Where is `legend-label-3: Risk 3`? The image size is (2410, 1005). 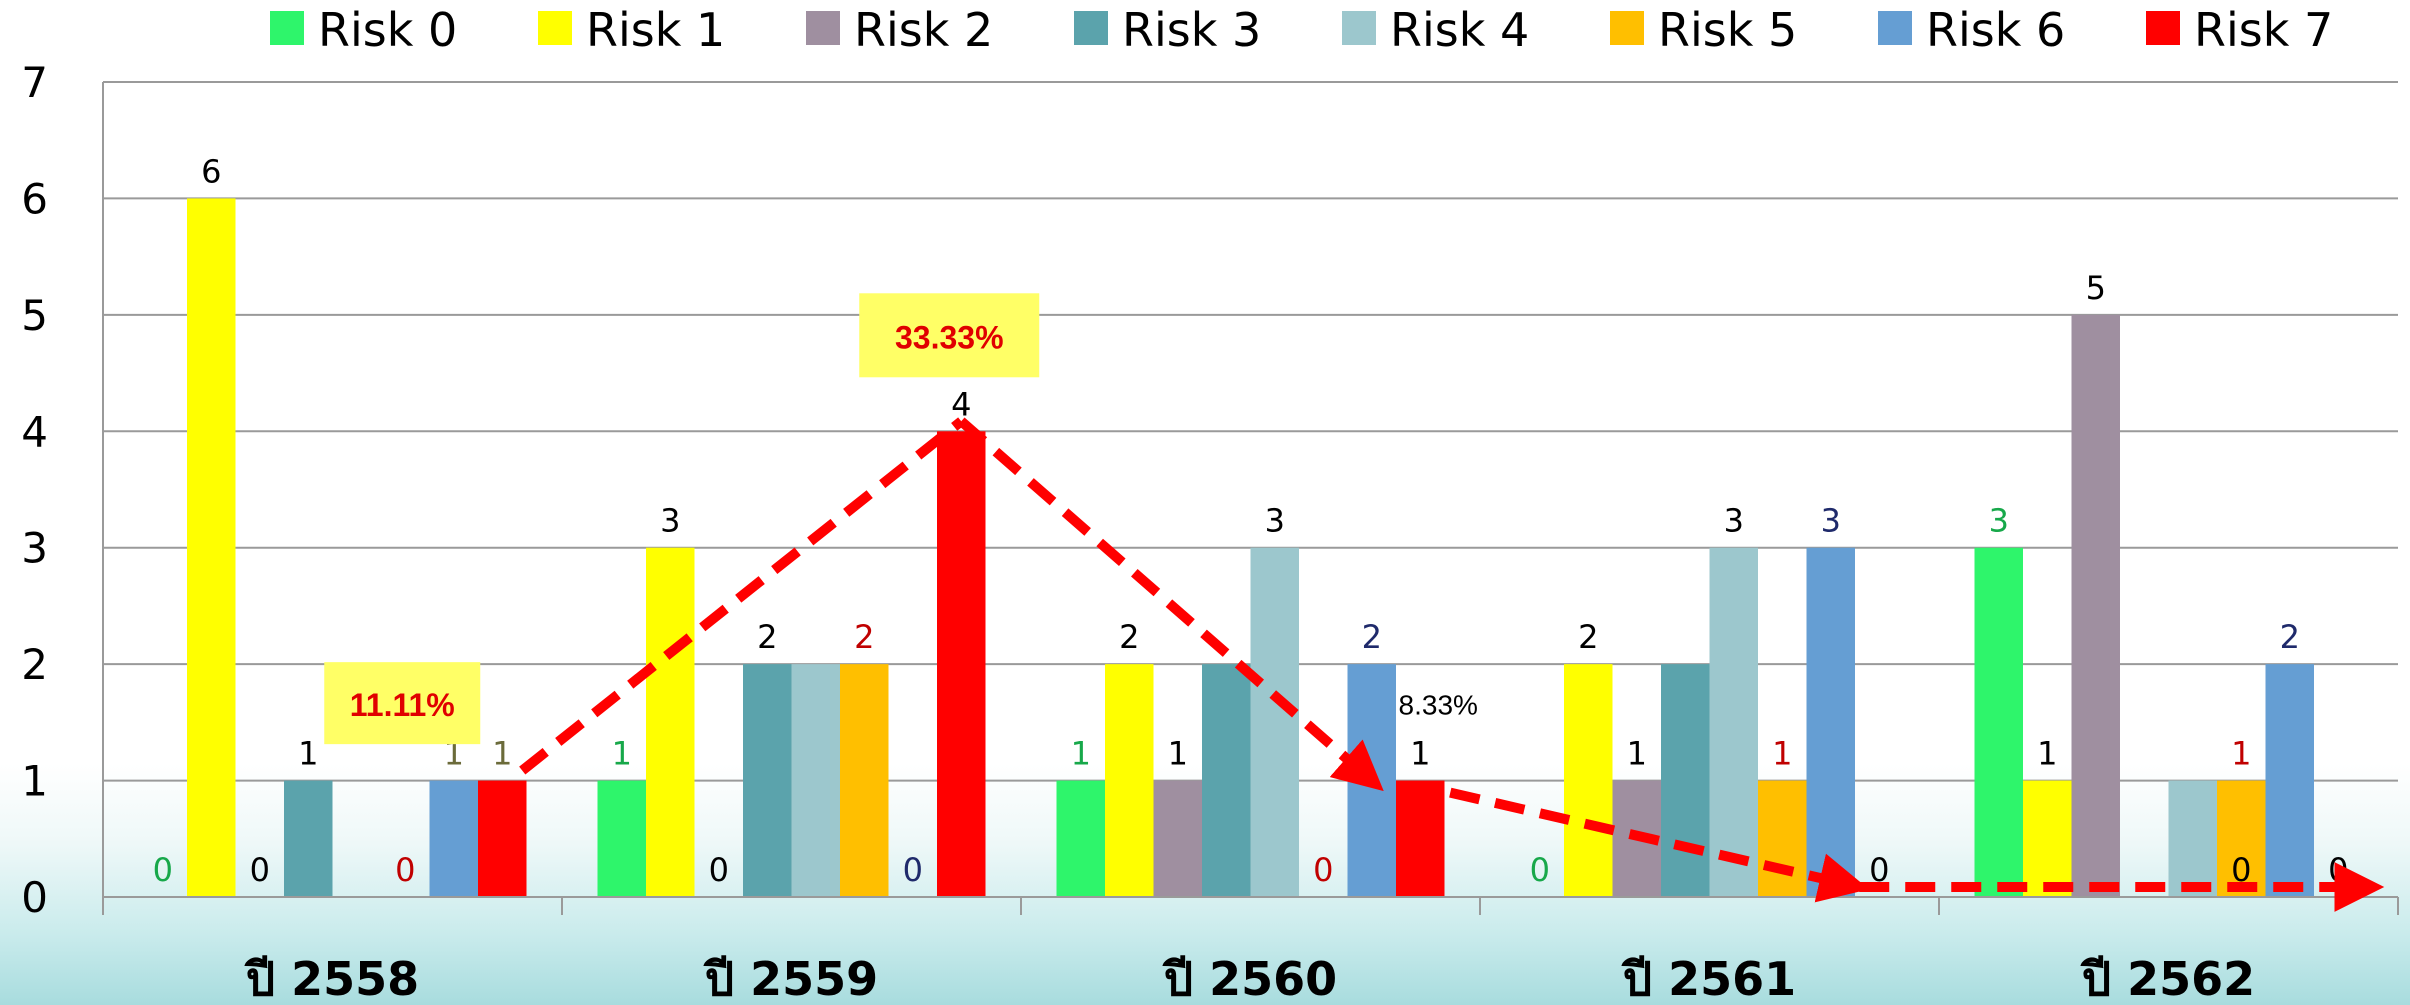 legend-label-3: Risk 3 is located at coordinates (1191, 30).